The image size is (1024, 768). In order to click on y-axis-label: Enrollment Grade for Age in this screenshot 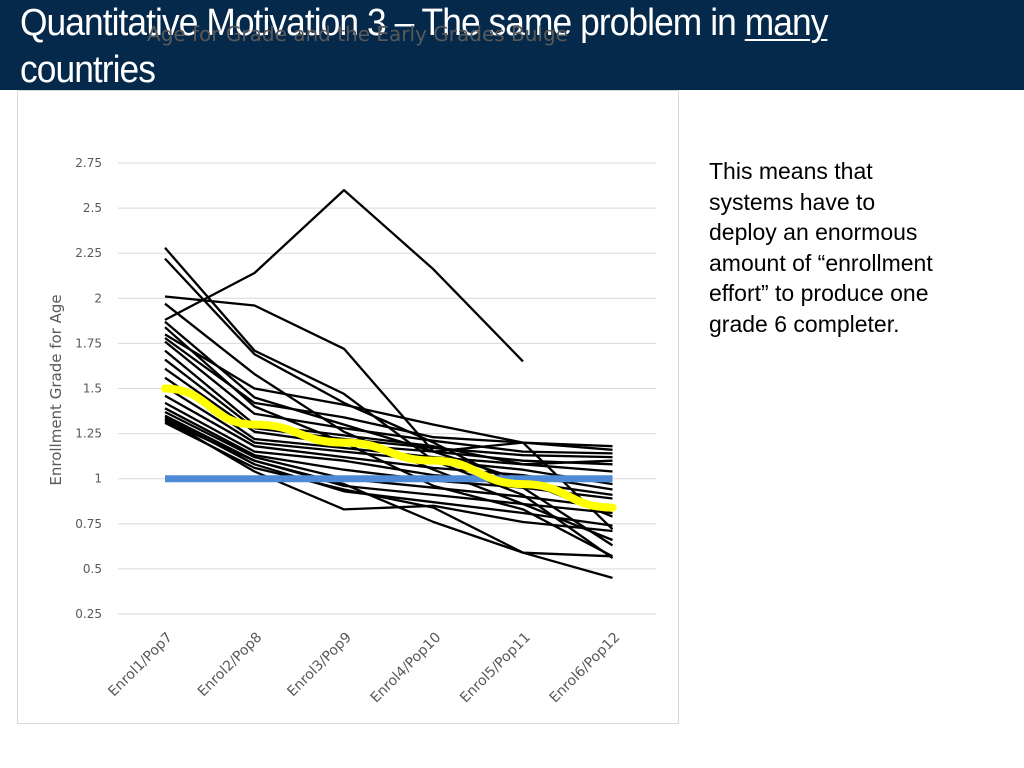, I will do `click(56, 389)`.